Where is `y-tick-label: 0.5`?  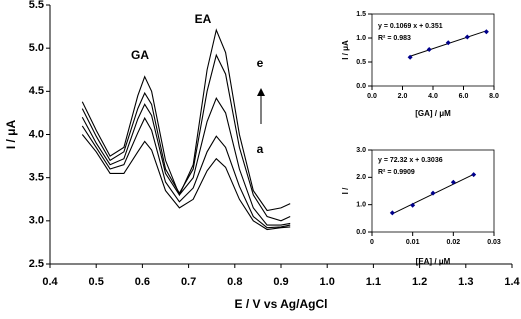
y-tick-label: 0.5 is located at coordinates (361, 62).